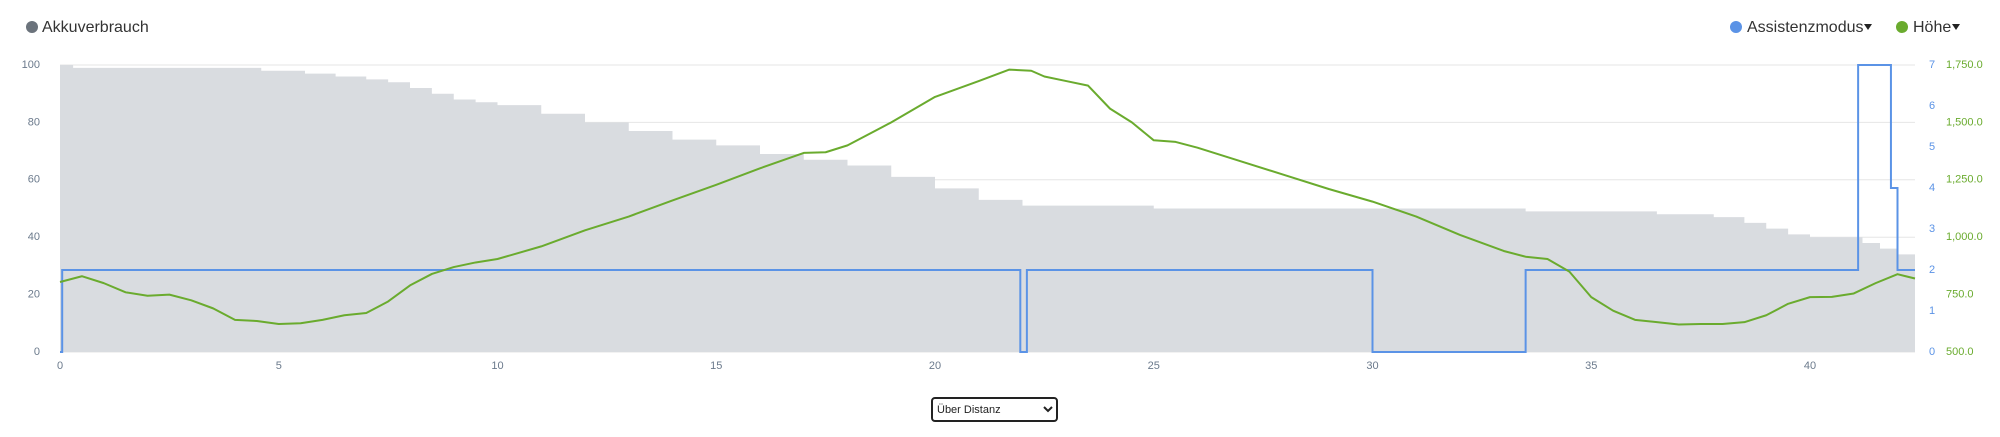  What do you see at coordinates (1805, 27) in the screenshot?
I see `legend-label: Assistenzmodus` at bounding box center [1805, 27].